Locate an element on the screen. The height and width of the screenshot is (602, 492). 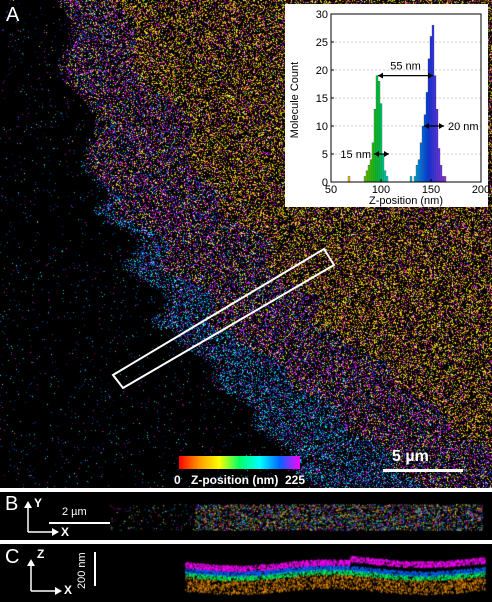
annotation-label: 20 nm is located at coordinates (463, 127).